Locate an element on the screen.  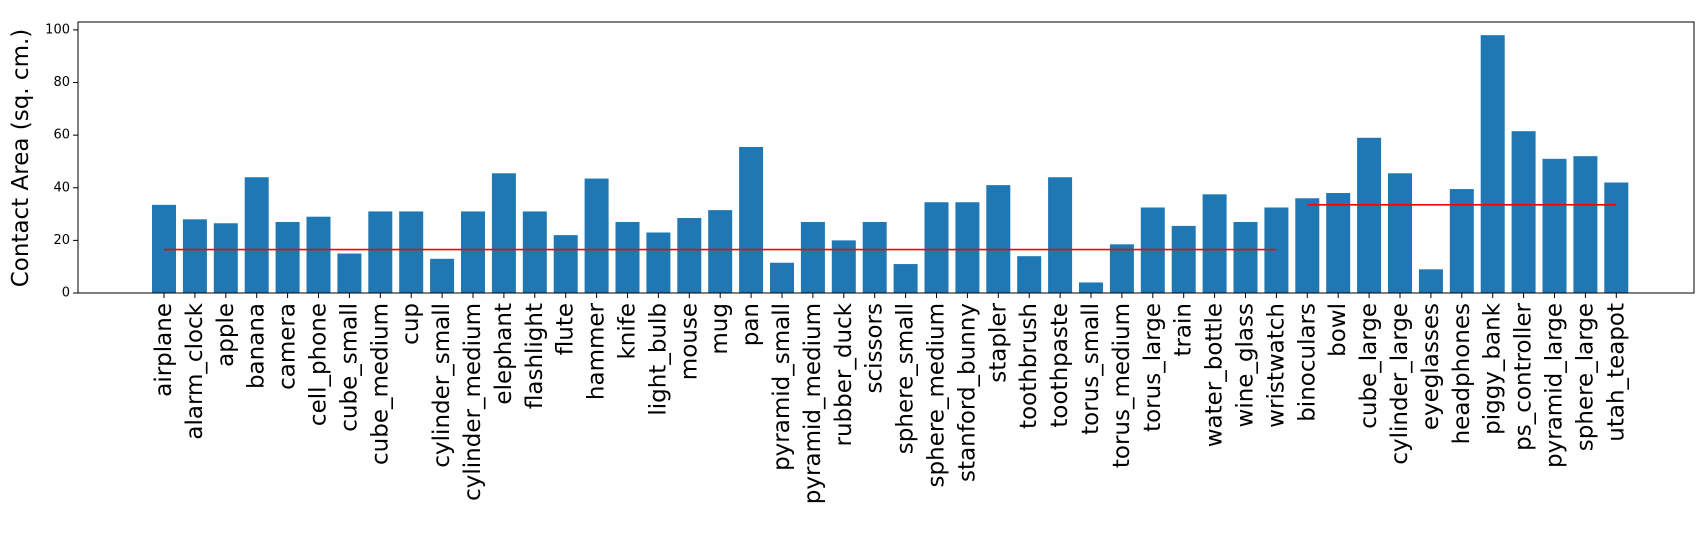
bar-wine-glass is located at coordinates (1245, 257).